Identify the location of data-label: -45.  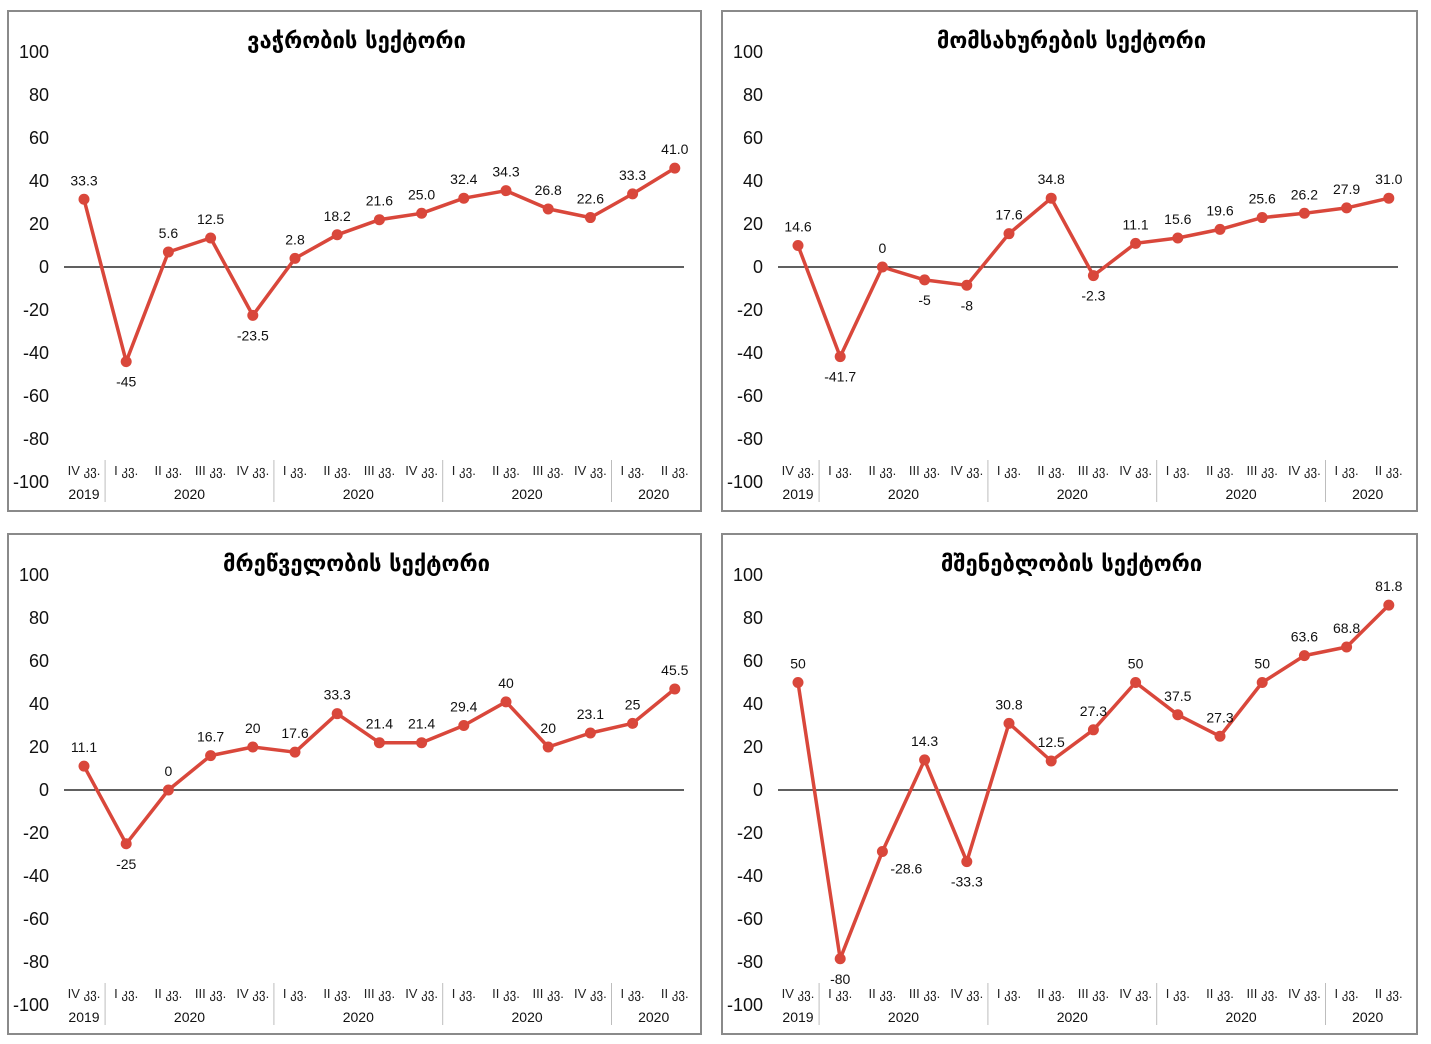
(126, 382).